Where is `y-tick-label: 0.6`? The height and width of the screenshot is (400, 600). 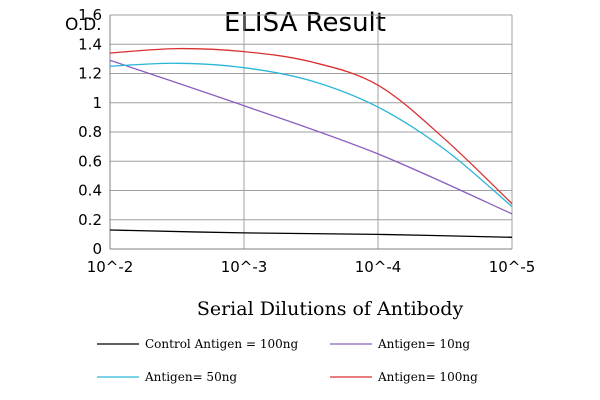
y-tick-label: 0.6 is located at coordinates (90, 161).